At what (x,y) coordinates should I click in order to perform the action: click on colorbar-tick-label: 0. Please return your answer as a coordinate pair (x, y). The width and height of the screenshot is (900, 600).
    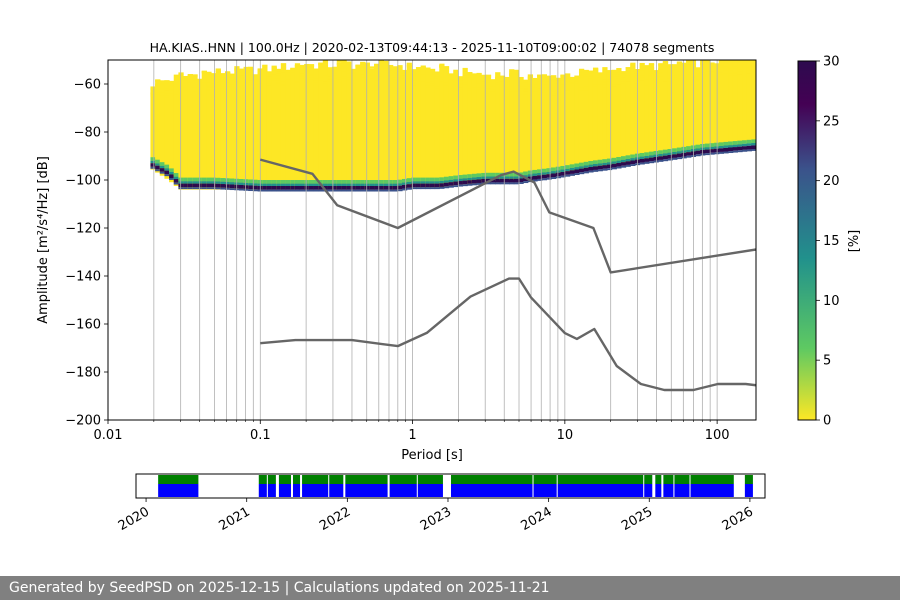
    Looking at the image, I should click on (827, 421).